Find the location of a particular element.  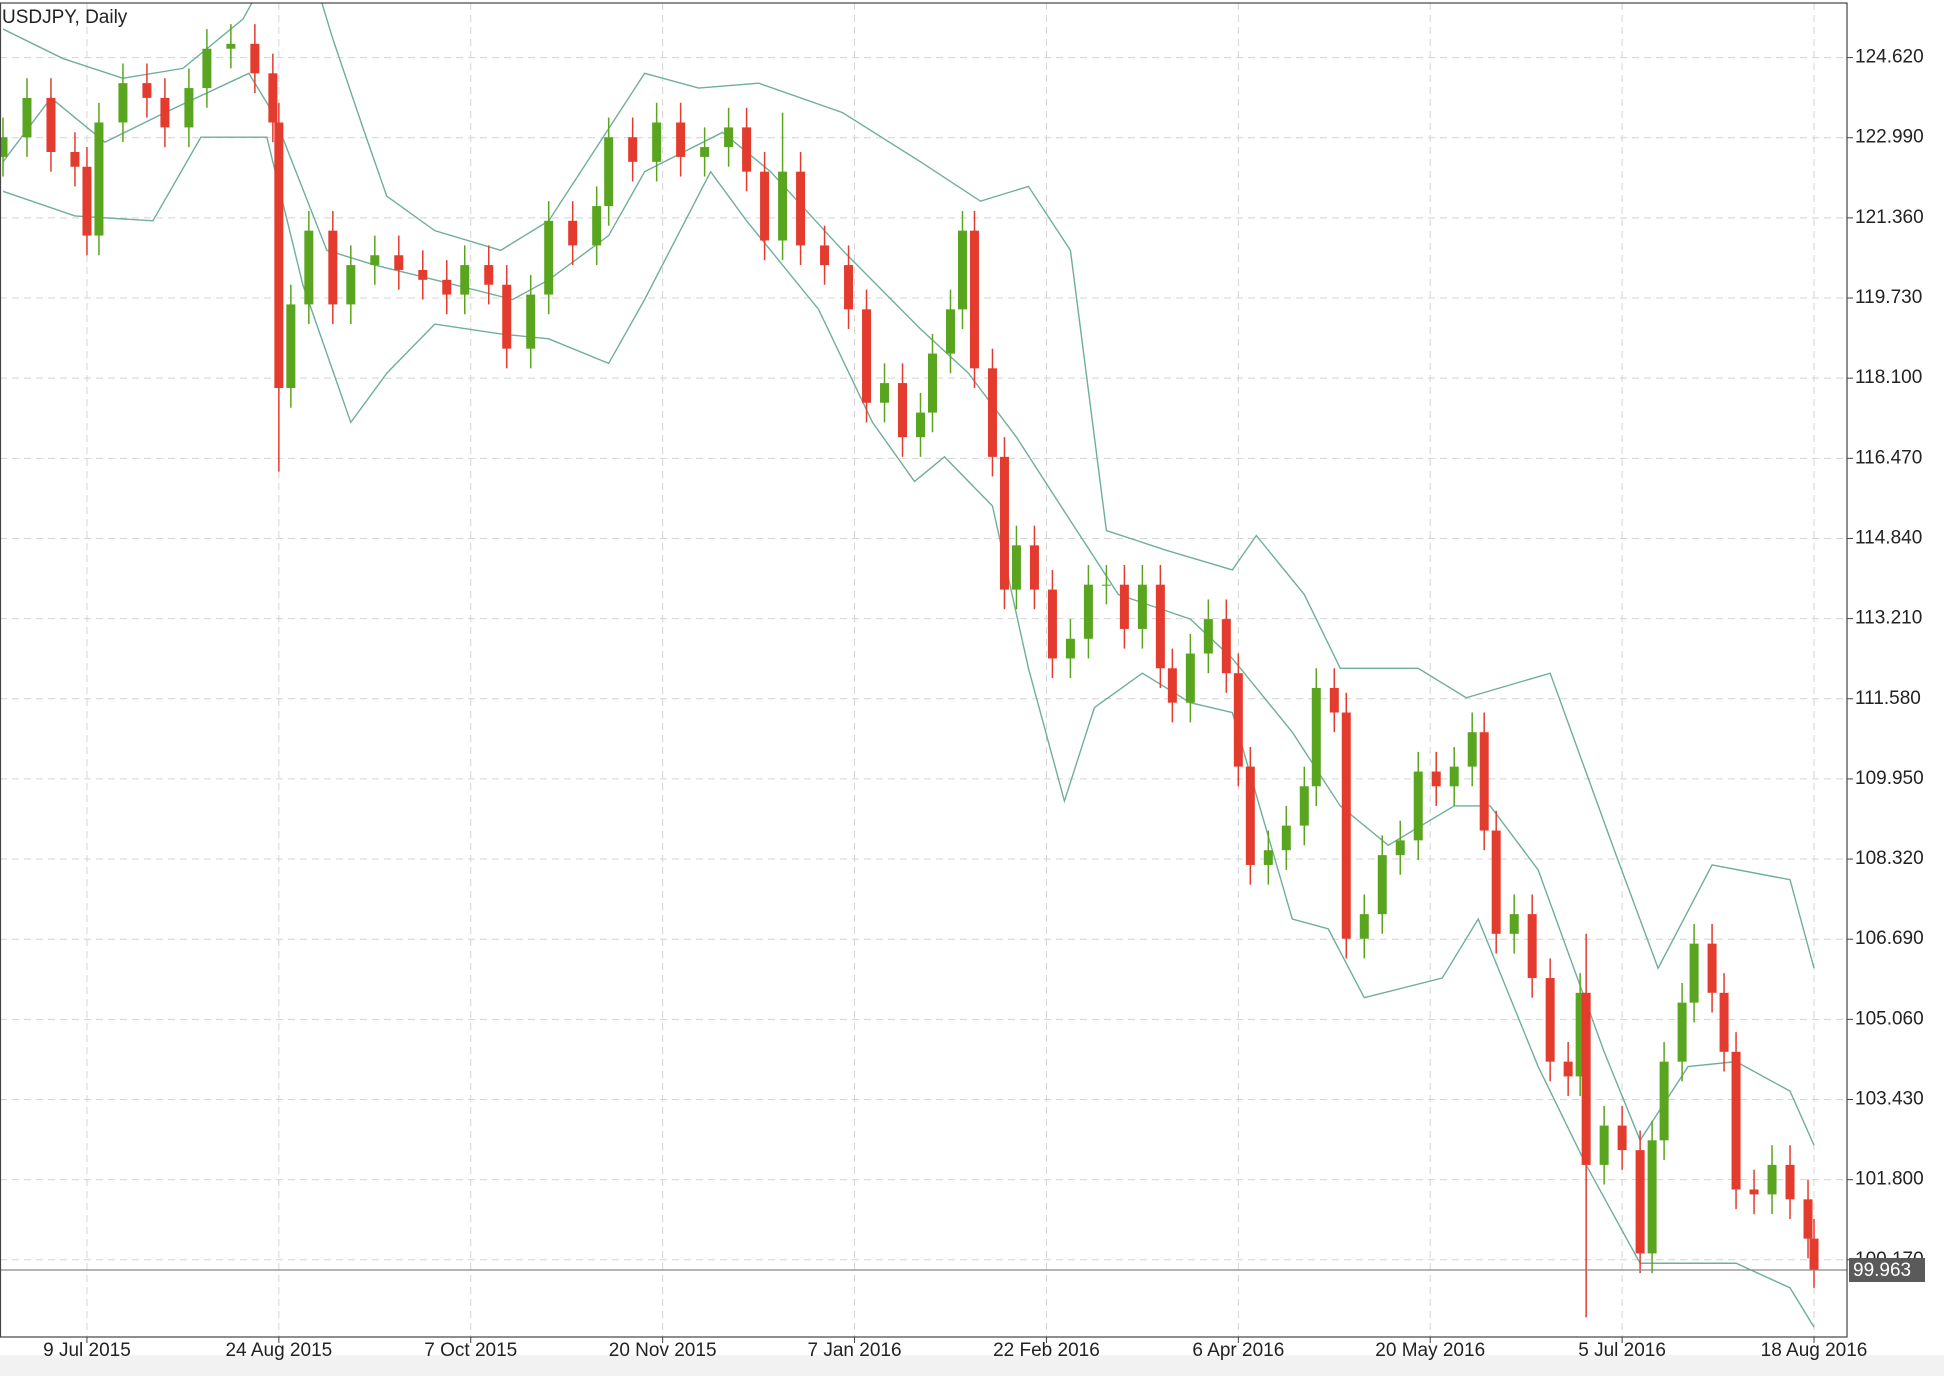

y-tick-label: 103.430 is located at coordinates (1889, 1099).